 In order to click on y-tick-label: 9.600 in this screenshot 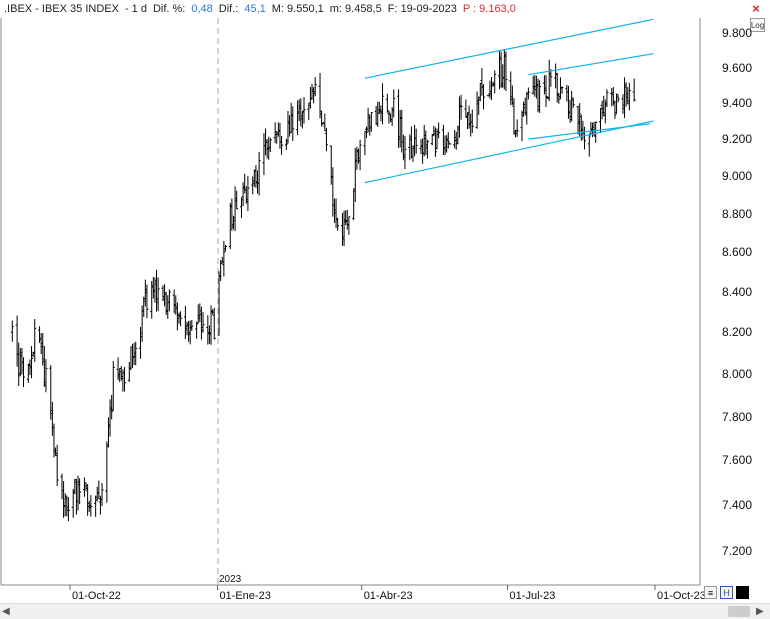, I will do `click(736, 67)`.